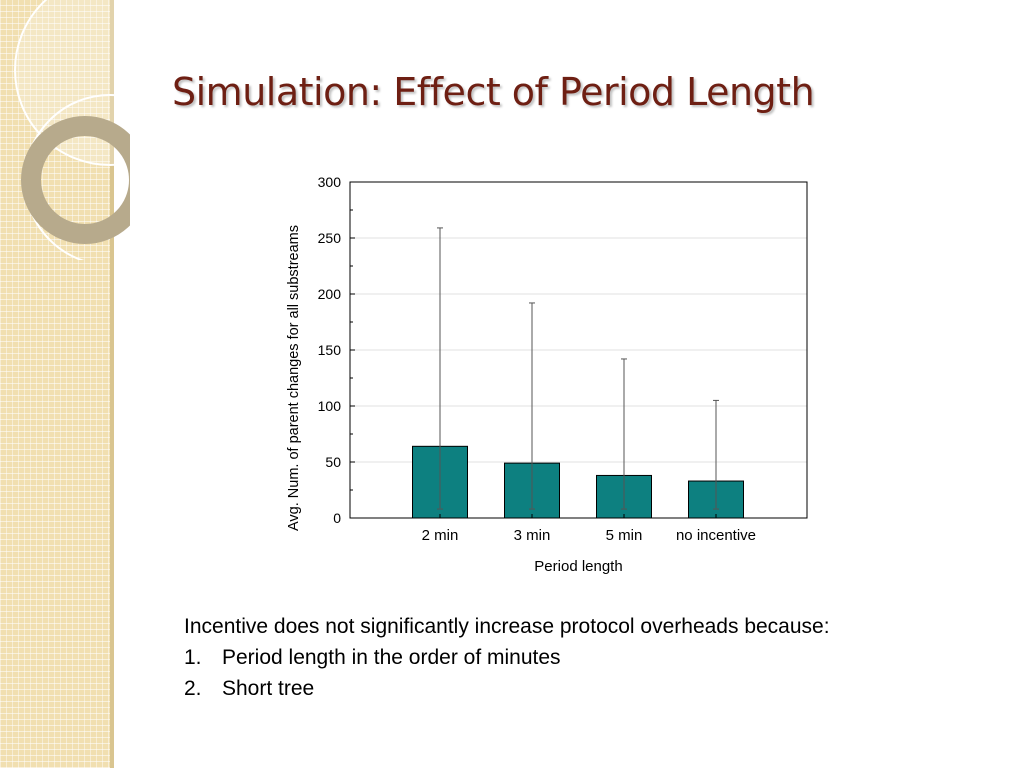 The width and height of the screenshot is (1024, 768). Describe the element at coordinates (493, 92) in the screenshot. I see `slide-title: Simulation: Effect of Period Length` at that location.